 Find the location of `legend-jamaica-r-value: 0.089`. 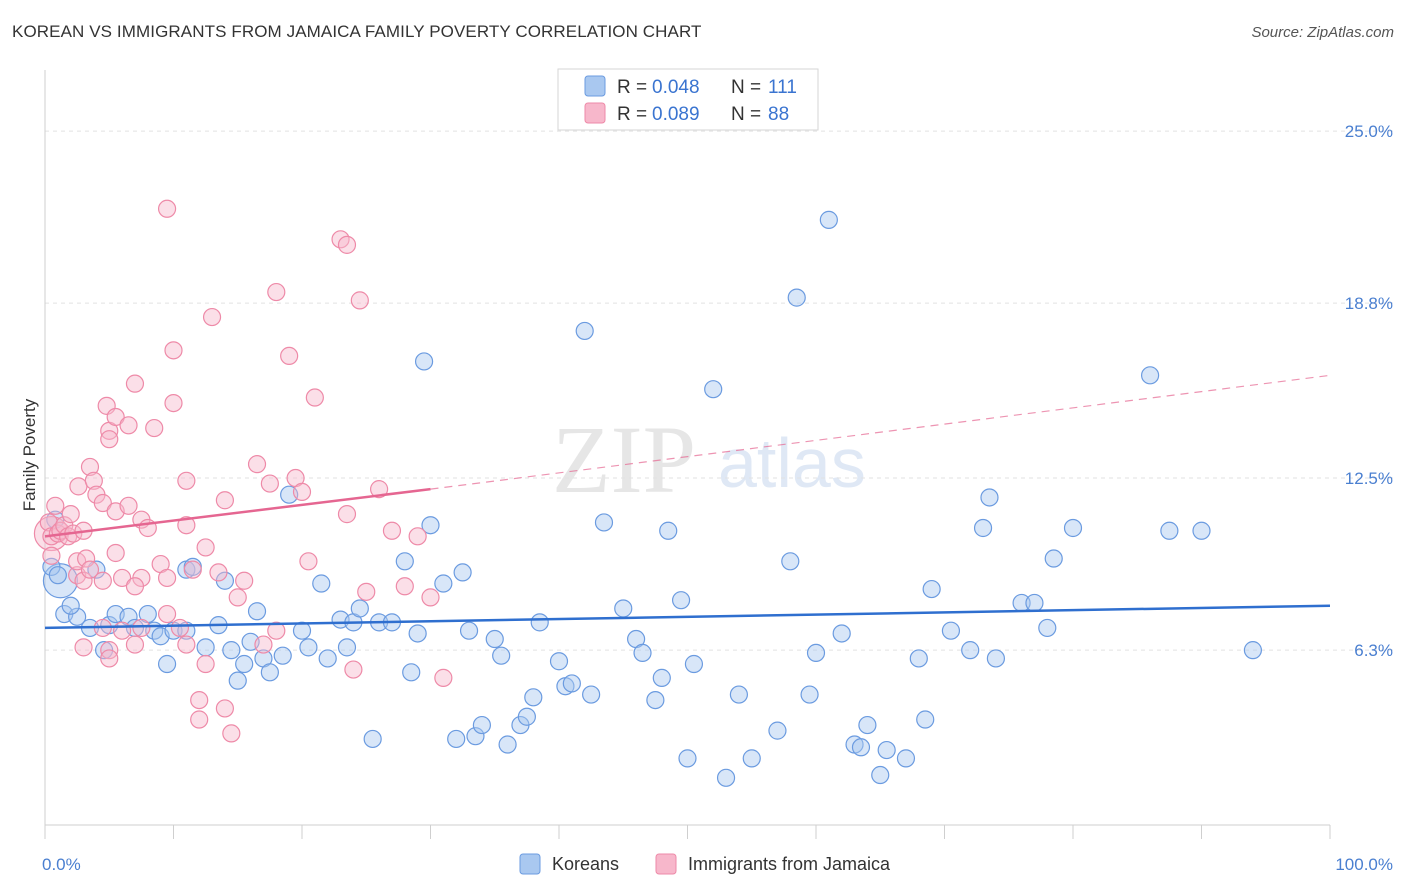

legend-jamaica-r-value: 0.089 is located at coordinates (676, 114).